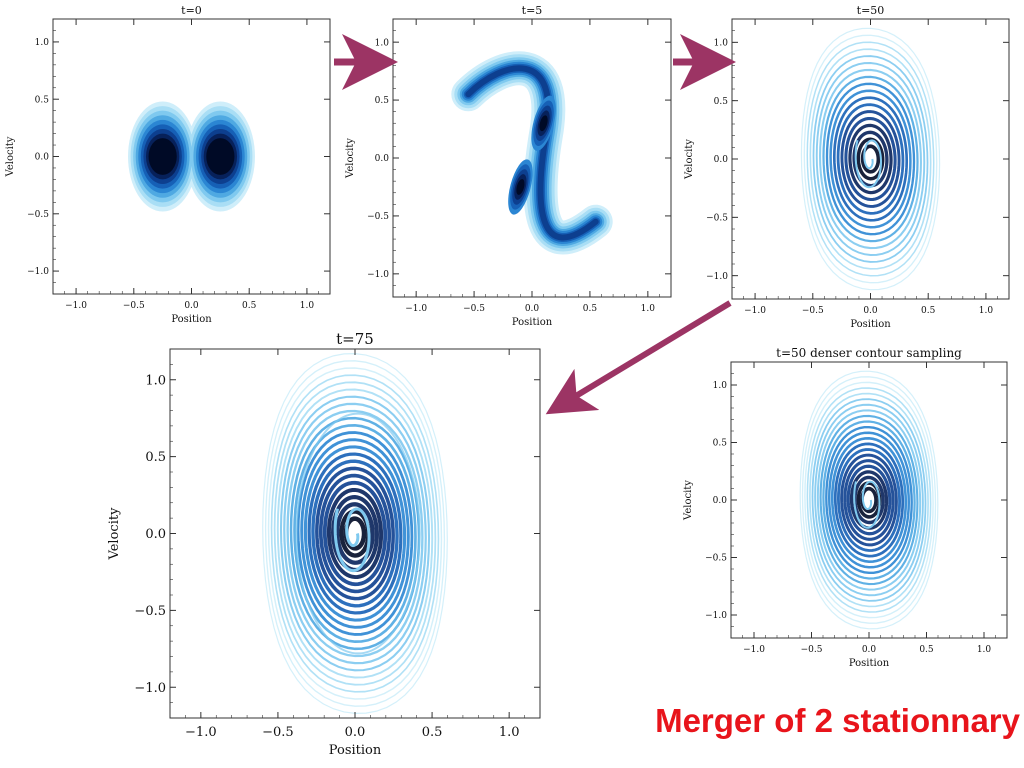  Describe the element at coordinates (928, 311) in the screenshot. I see `x-tick-label: 0.5` at that location.